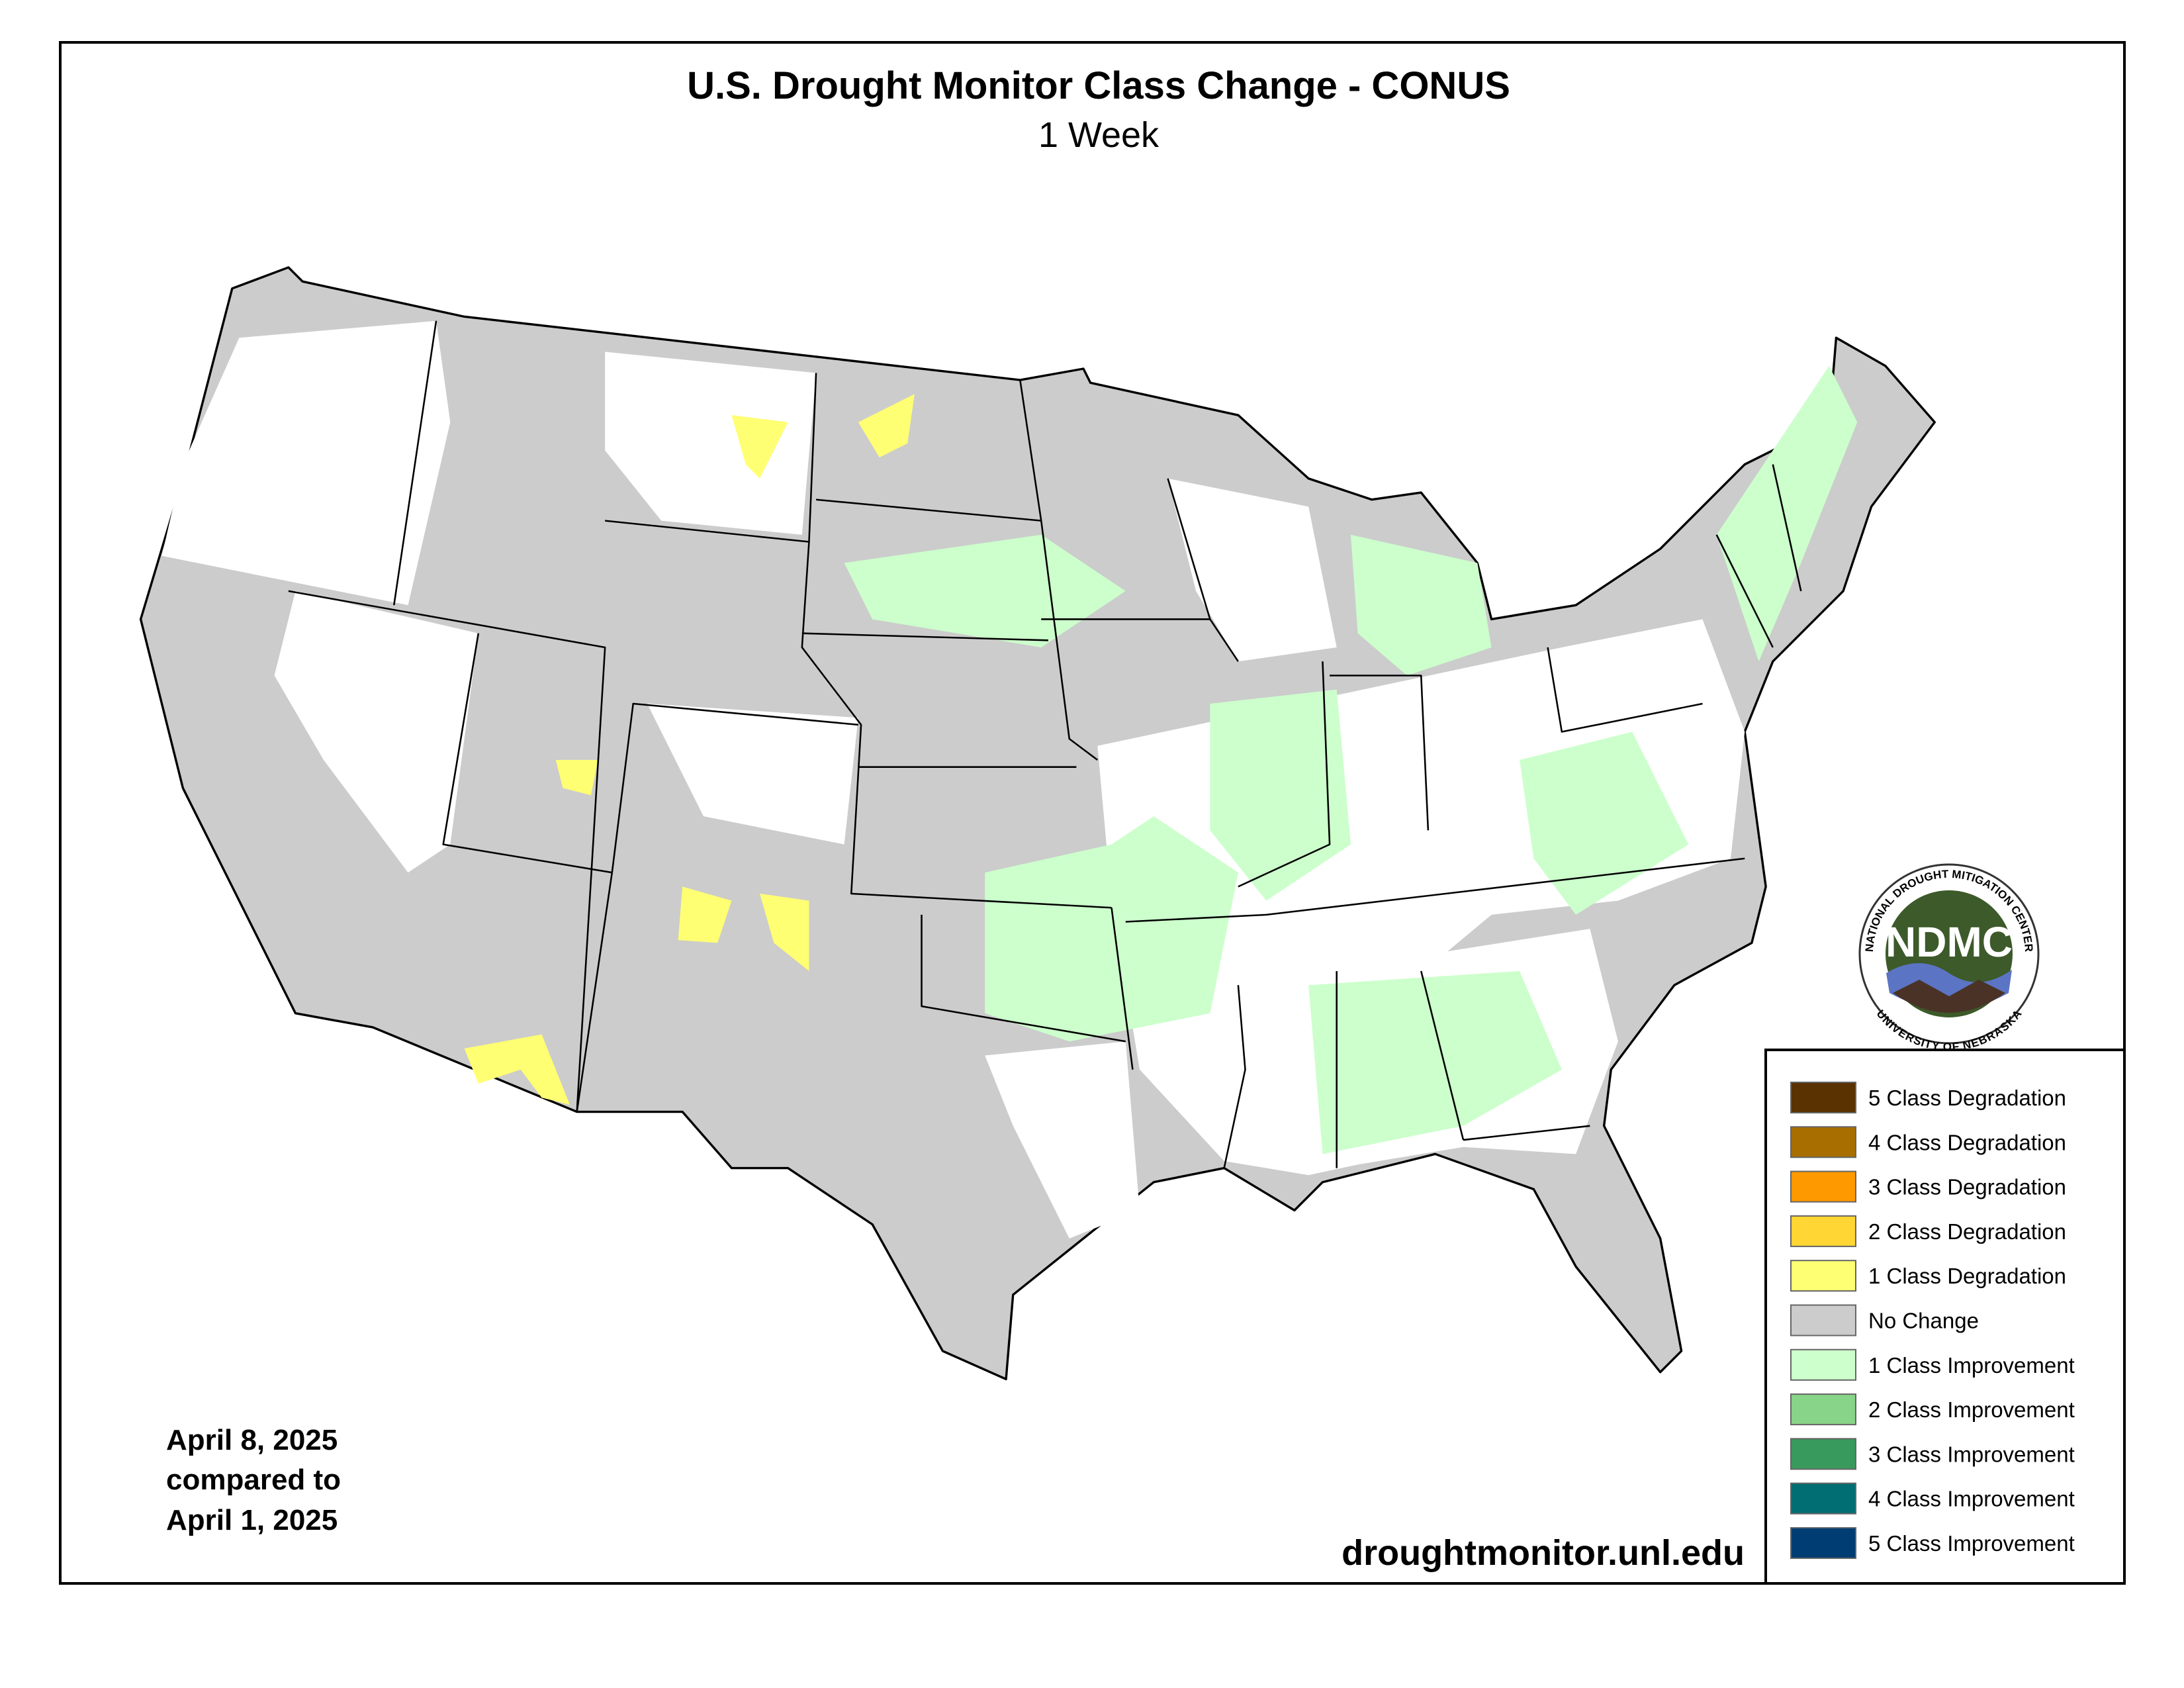 The height and width of the screenshot is (1688, 2184). What do you see at coordinates (1967, 1098) in the screenshot?
I see `legend-label: 5 Class Degradation` at bounding box center [1967, 1098].